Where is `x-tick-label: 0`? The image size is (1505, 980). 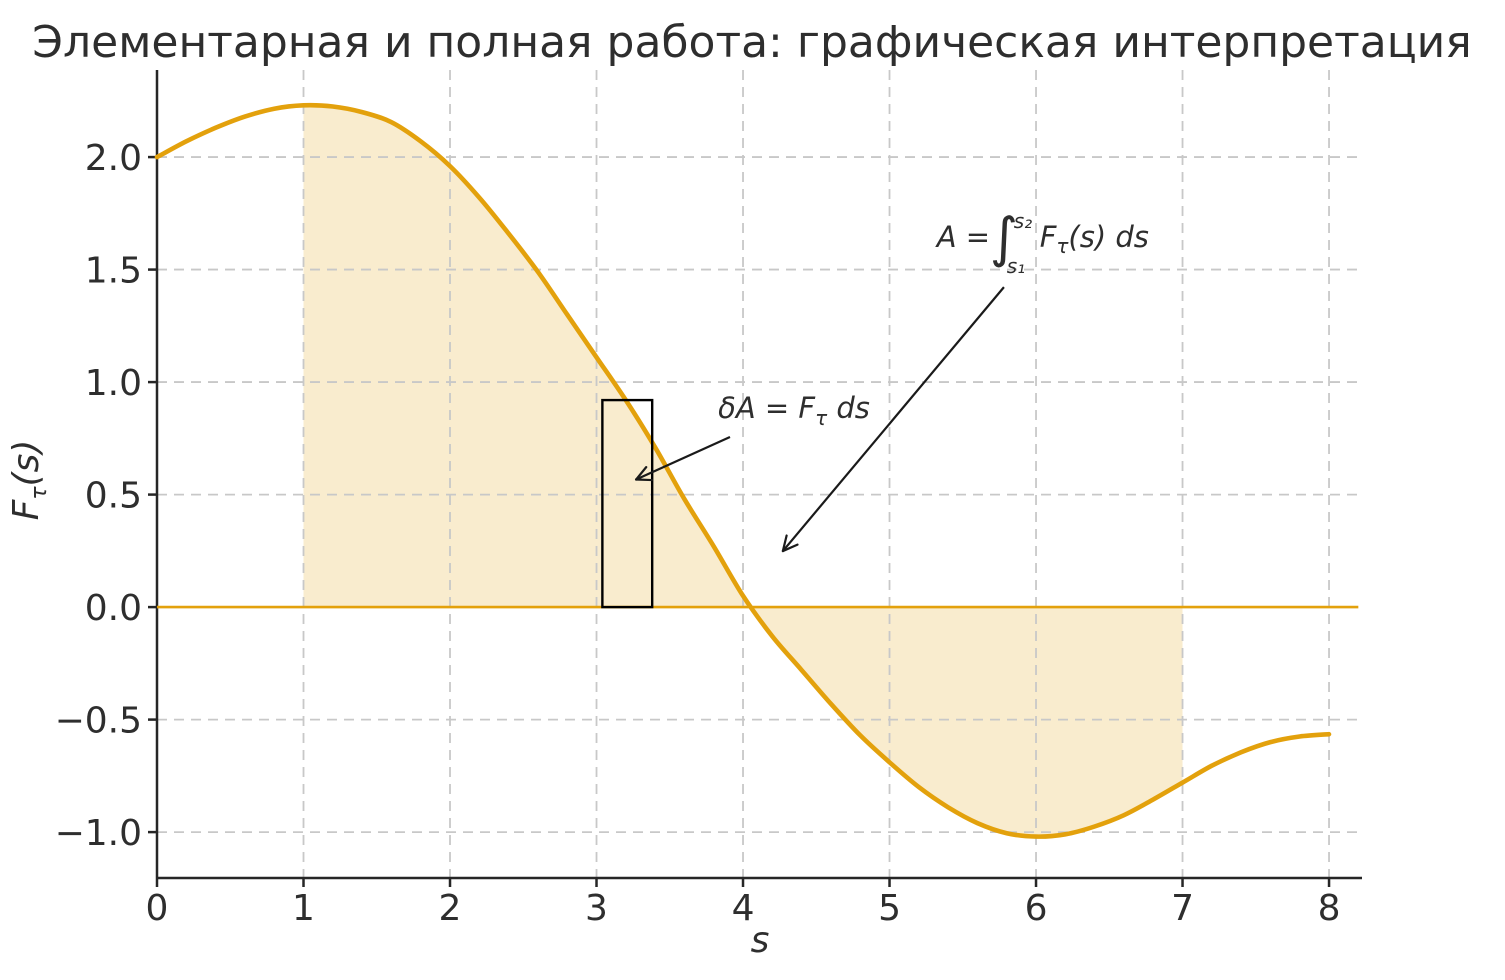 x-tick-label: 0 is located at coordinates (157, 908).